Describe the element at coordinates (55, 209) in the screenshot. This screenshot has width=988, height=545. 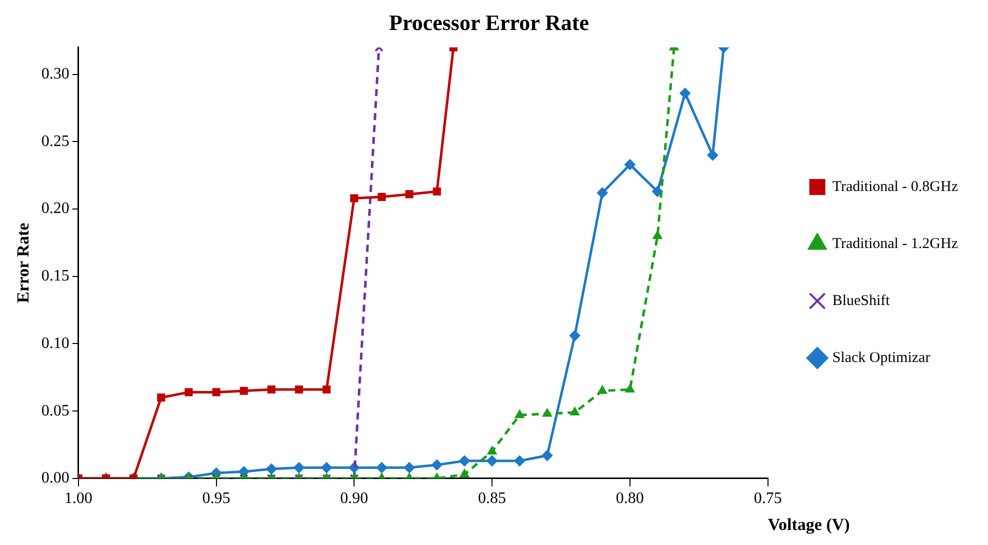
I see `y-tick-label: 0.20` at that location.